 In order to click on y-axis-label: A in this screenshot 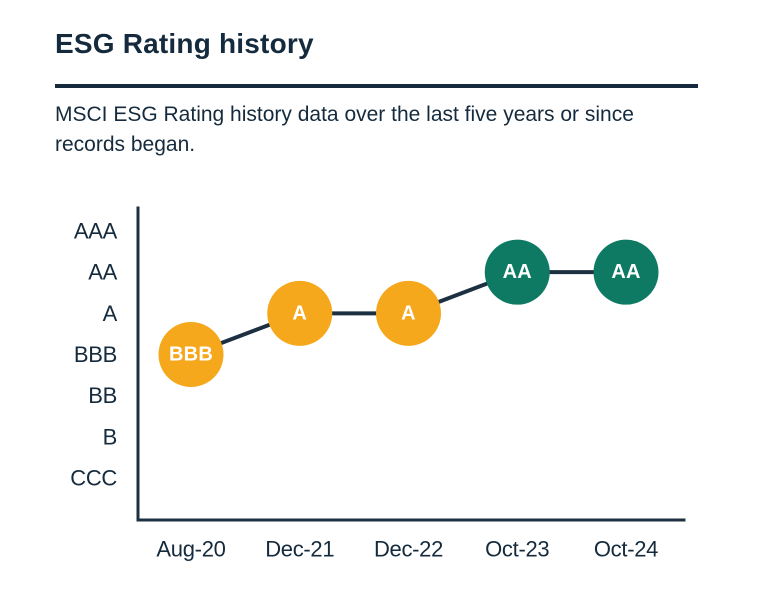, I will do `click(110, 313)`.